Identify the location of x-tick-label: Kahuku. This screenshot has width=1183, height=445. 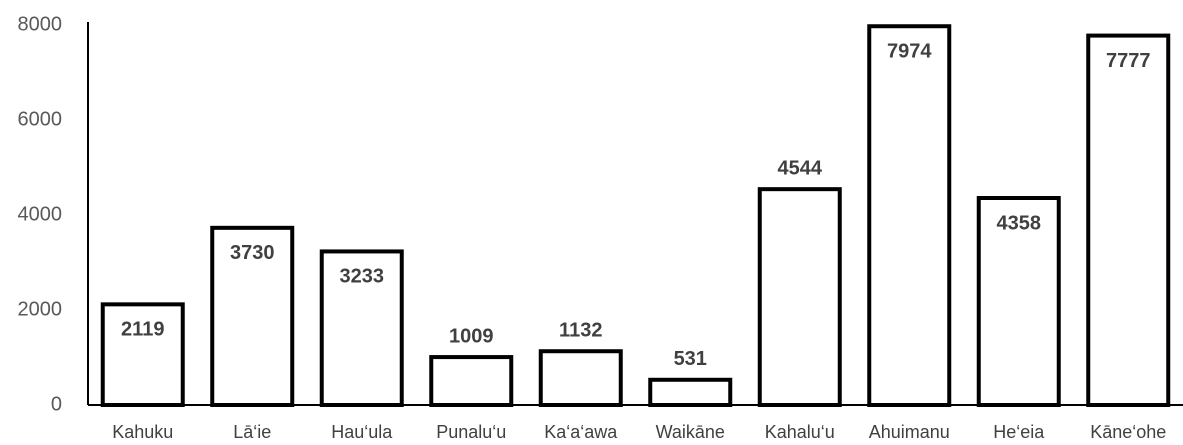
(142, 432).